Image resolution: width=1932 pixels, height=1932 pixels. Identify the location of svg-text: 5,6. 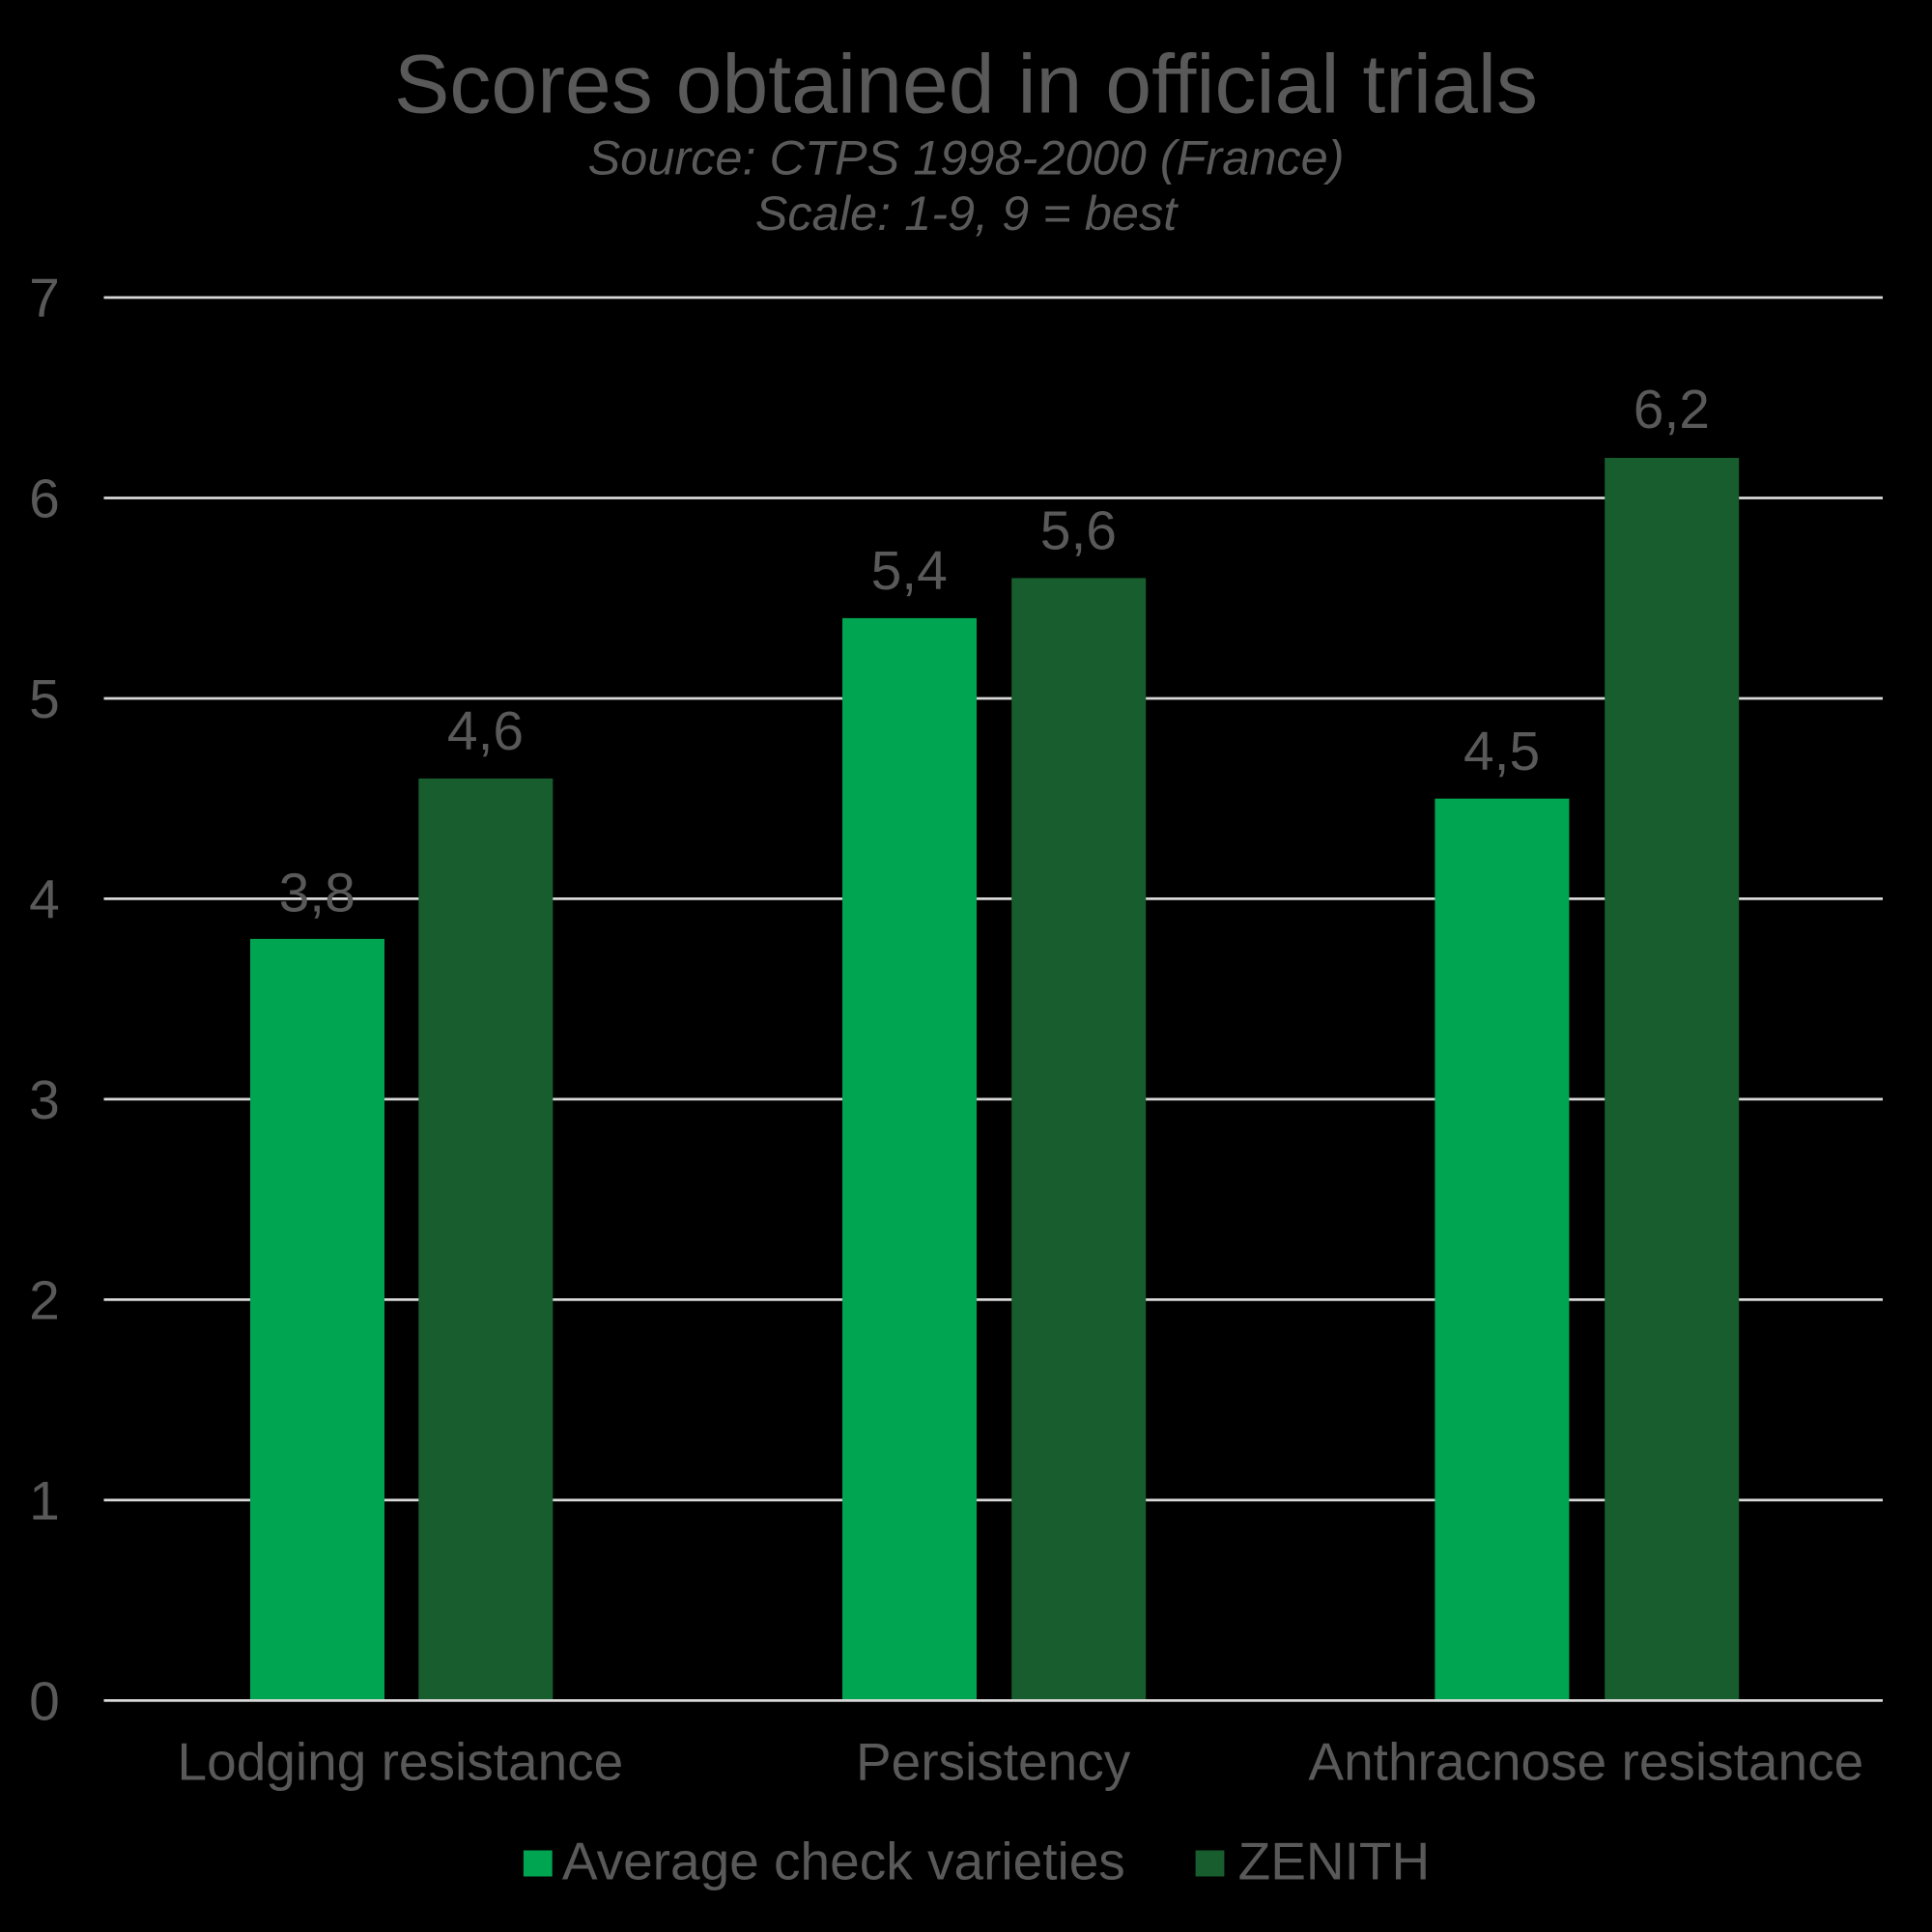
(1078, 531).